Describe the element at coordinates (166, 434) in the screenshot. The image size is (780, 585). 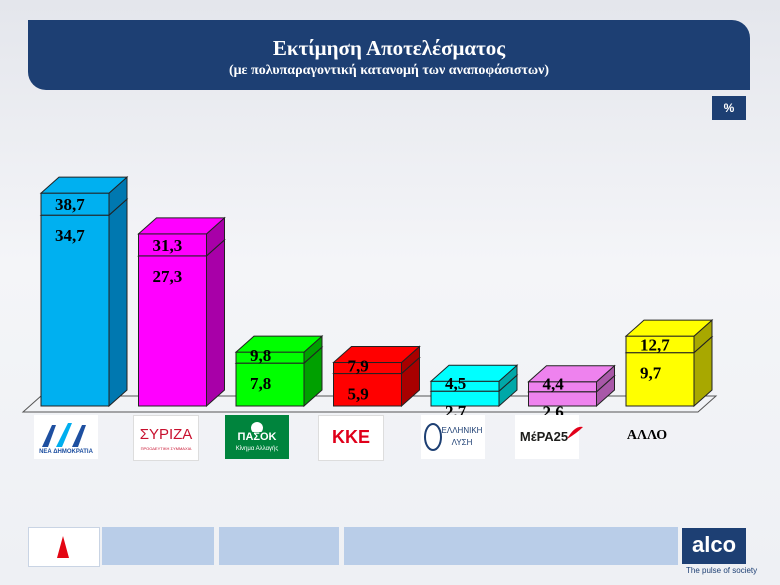
I see `syriza-logo-text: ΣΥΡΙΖΑ` at that location.